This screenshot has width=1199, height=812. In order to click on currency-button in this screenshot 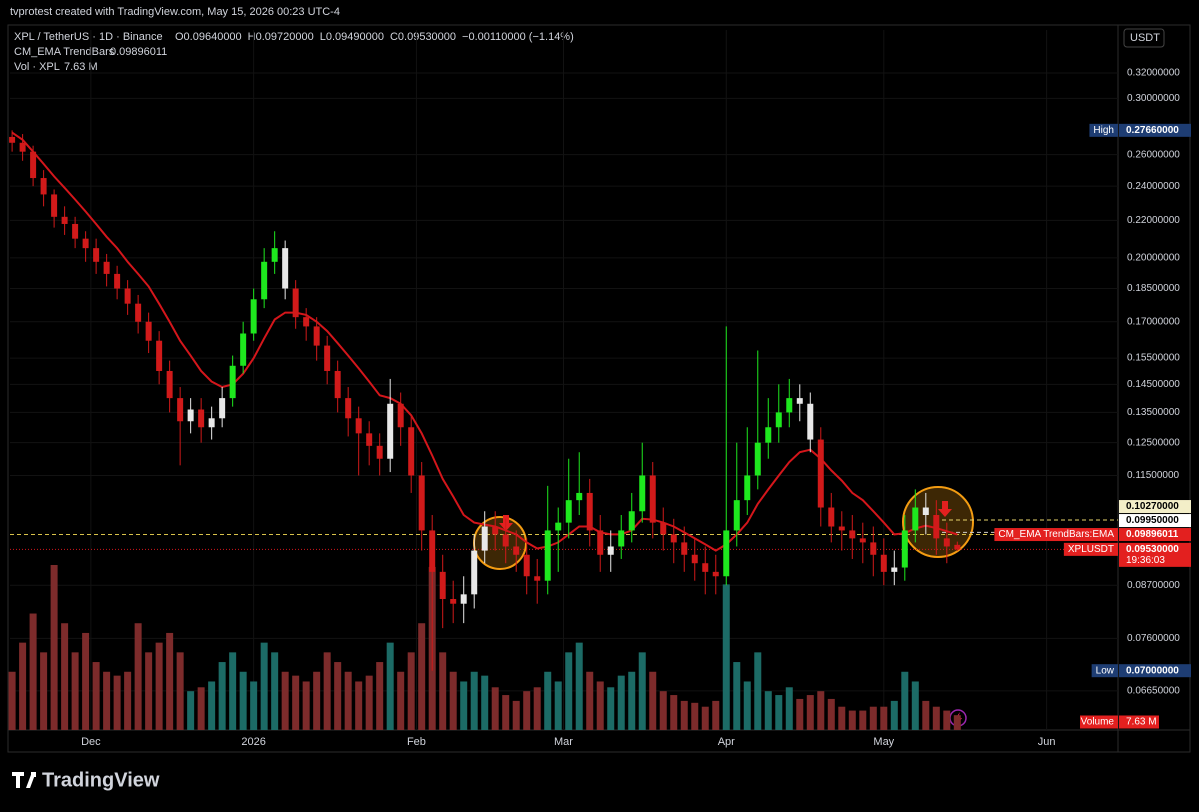, I will do `click(1144, 38)`.